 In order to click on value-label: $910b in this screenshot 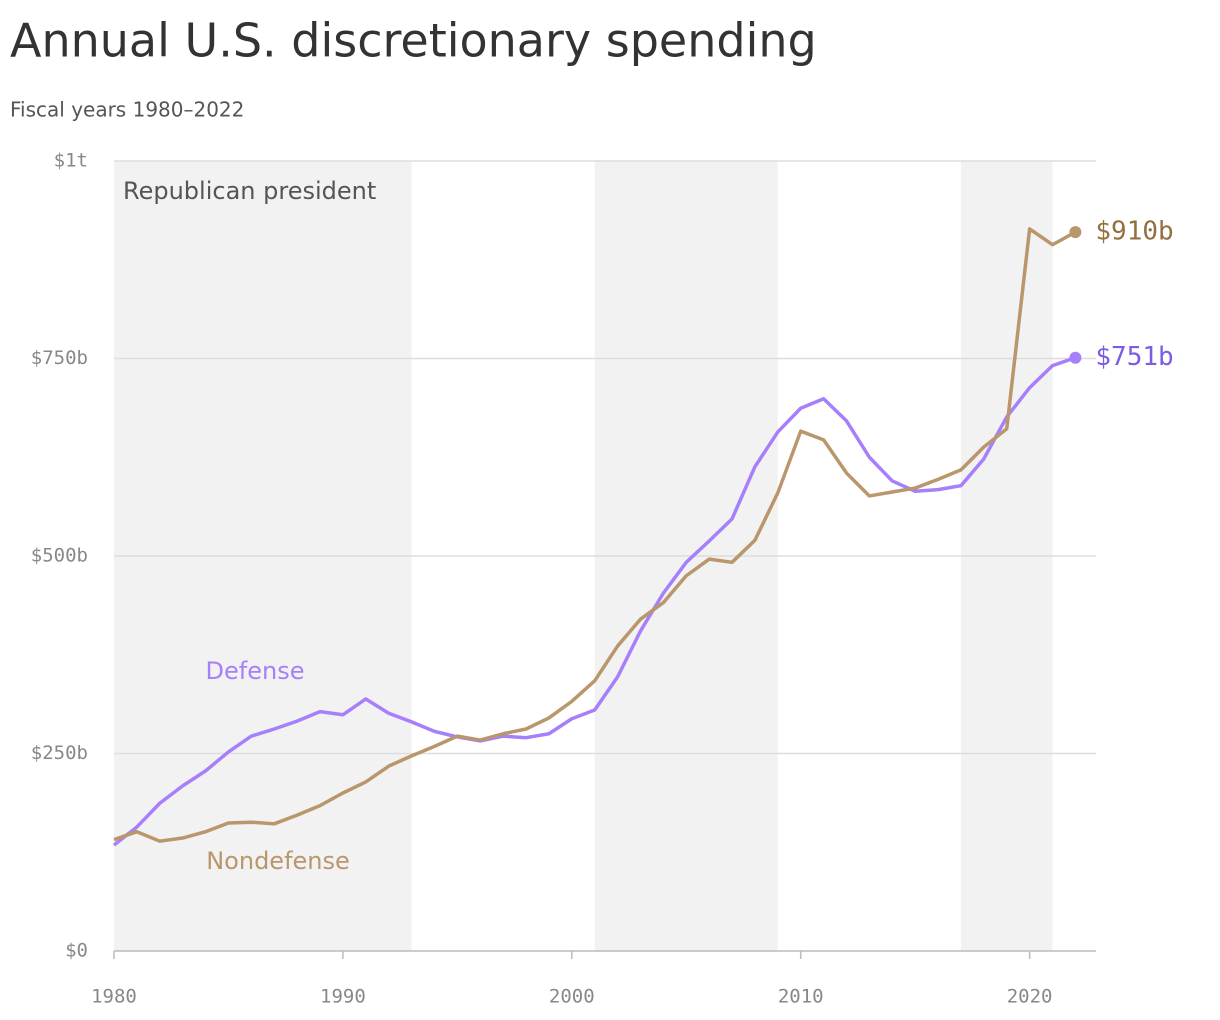, I will do `click(1134, 232)`.